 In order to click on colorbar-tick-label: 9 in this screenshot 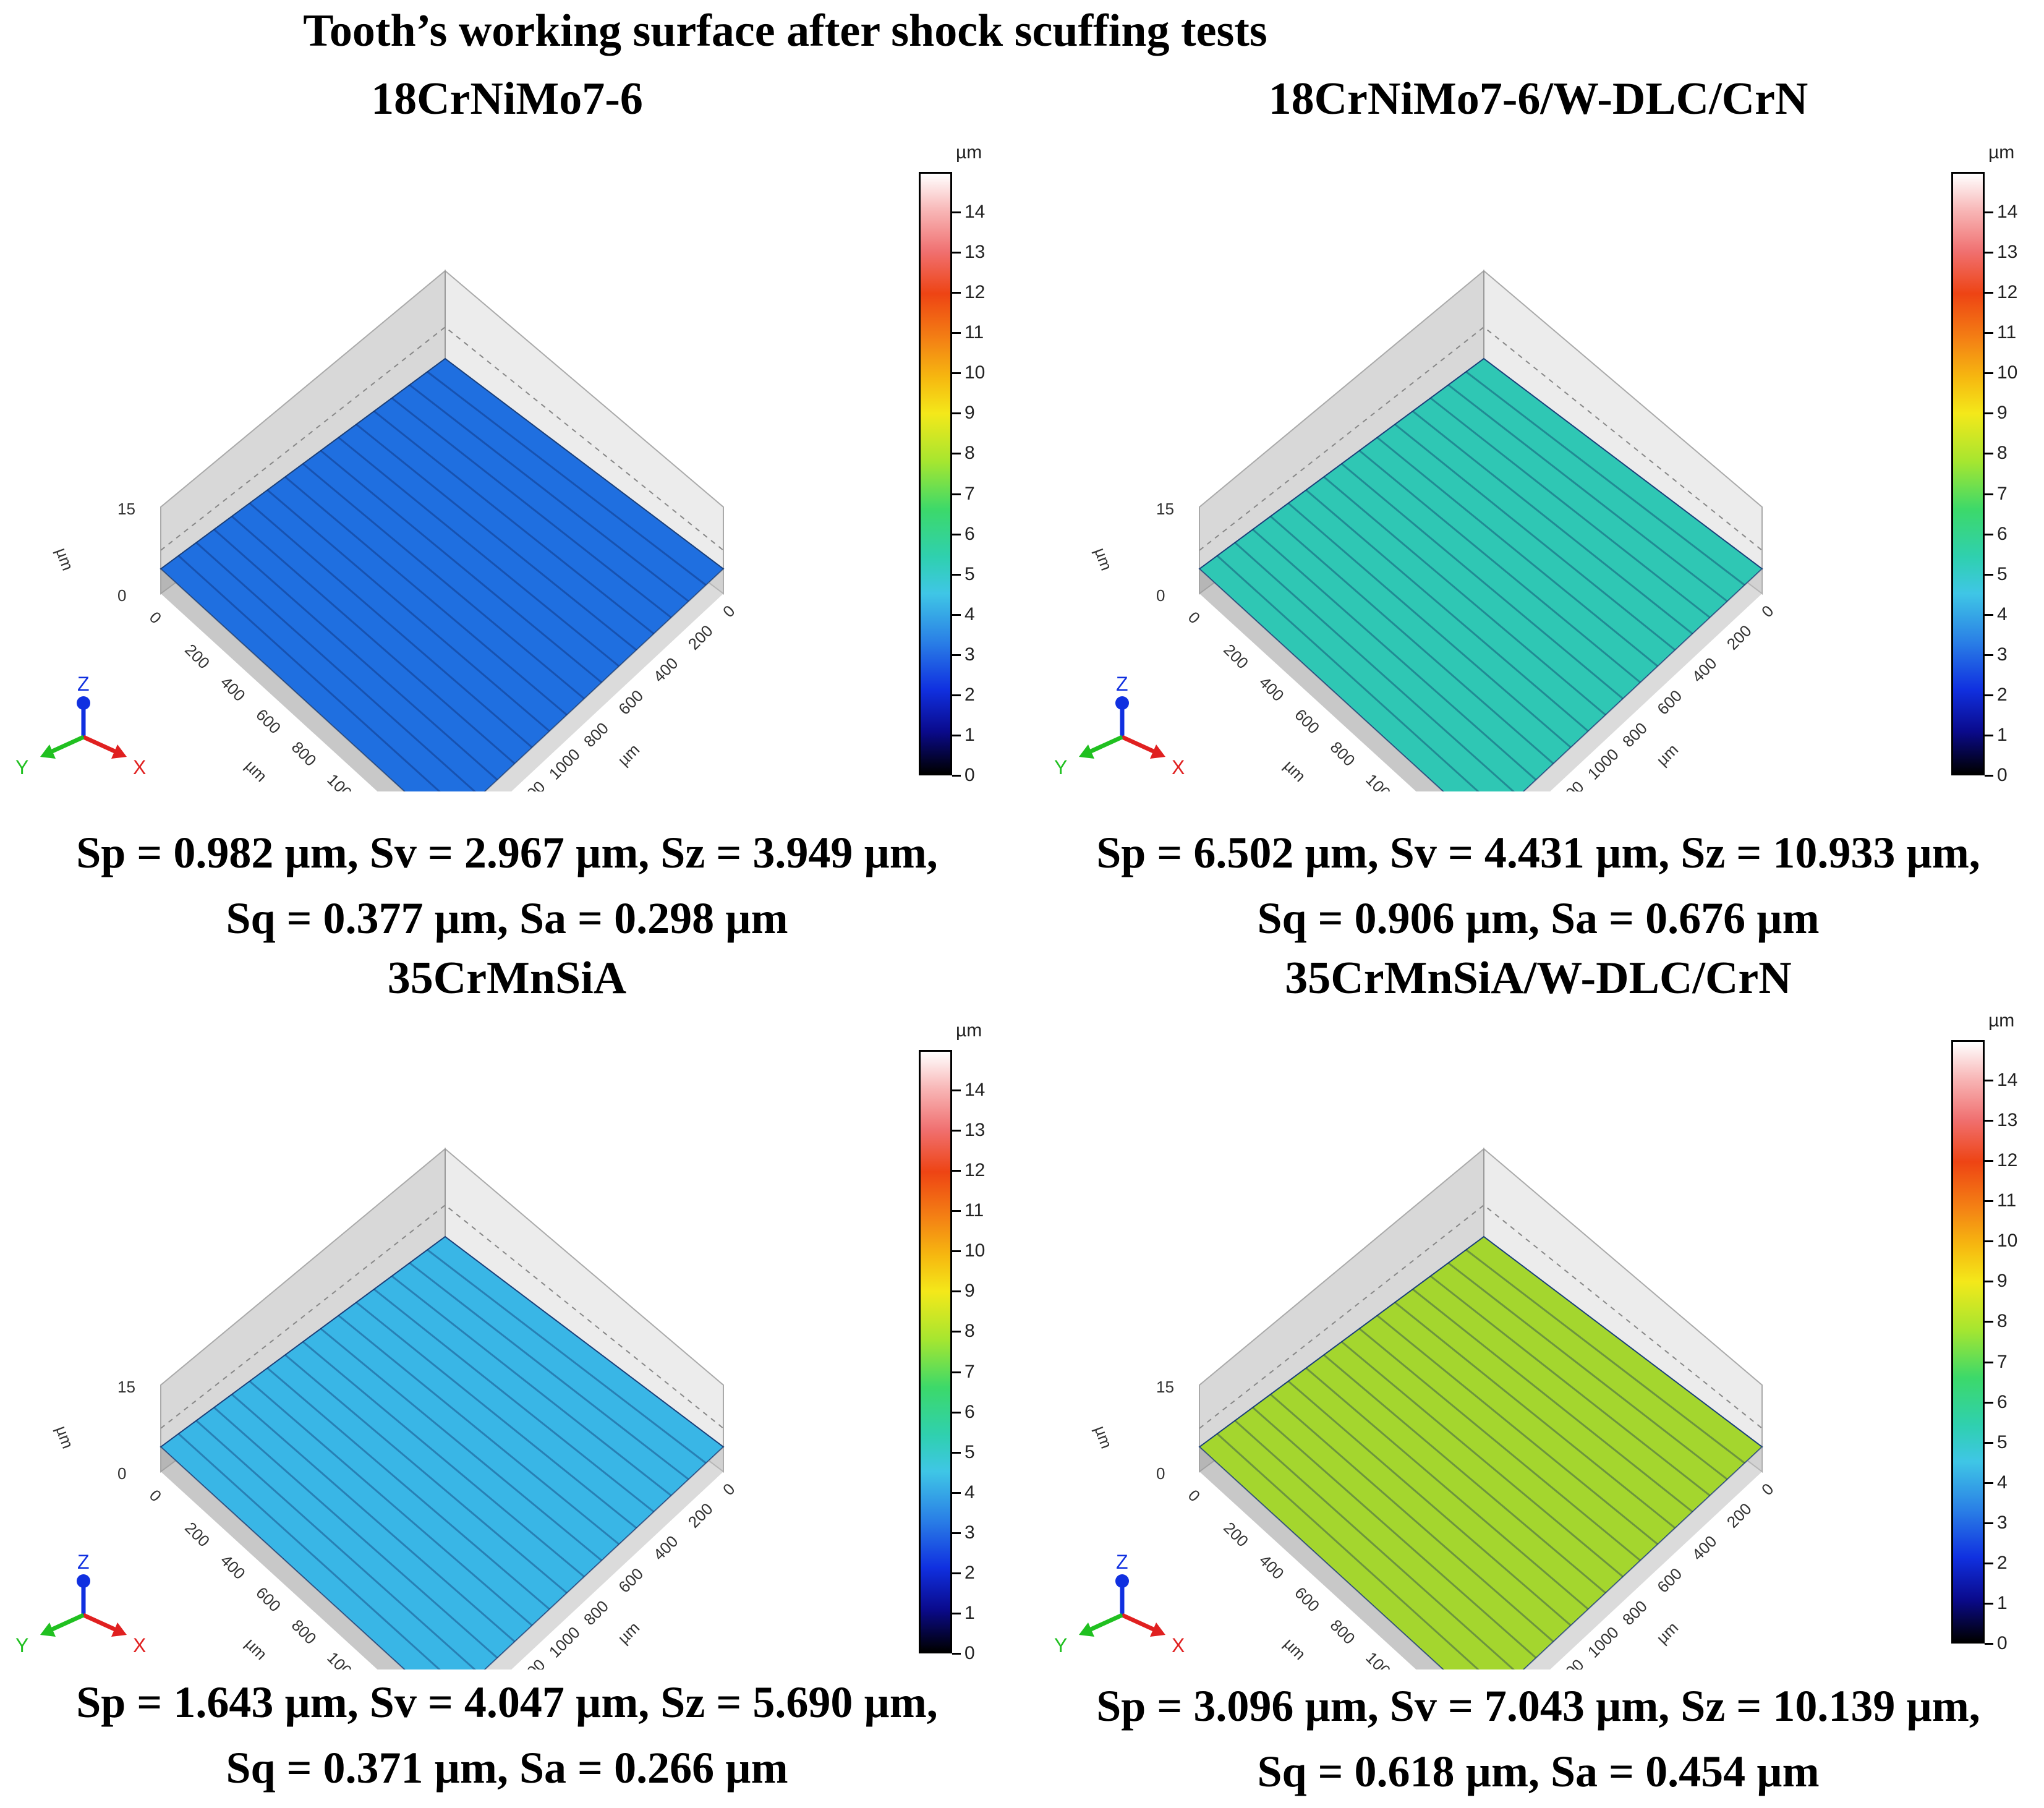, I will do `click(970, 414)`.